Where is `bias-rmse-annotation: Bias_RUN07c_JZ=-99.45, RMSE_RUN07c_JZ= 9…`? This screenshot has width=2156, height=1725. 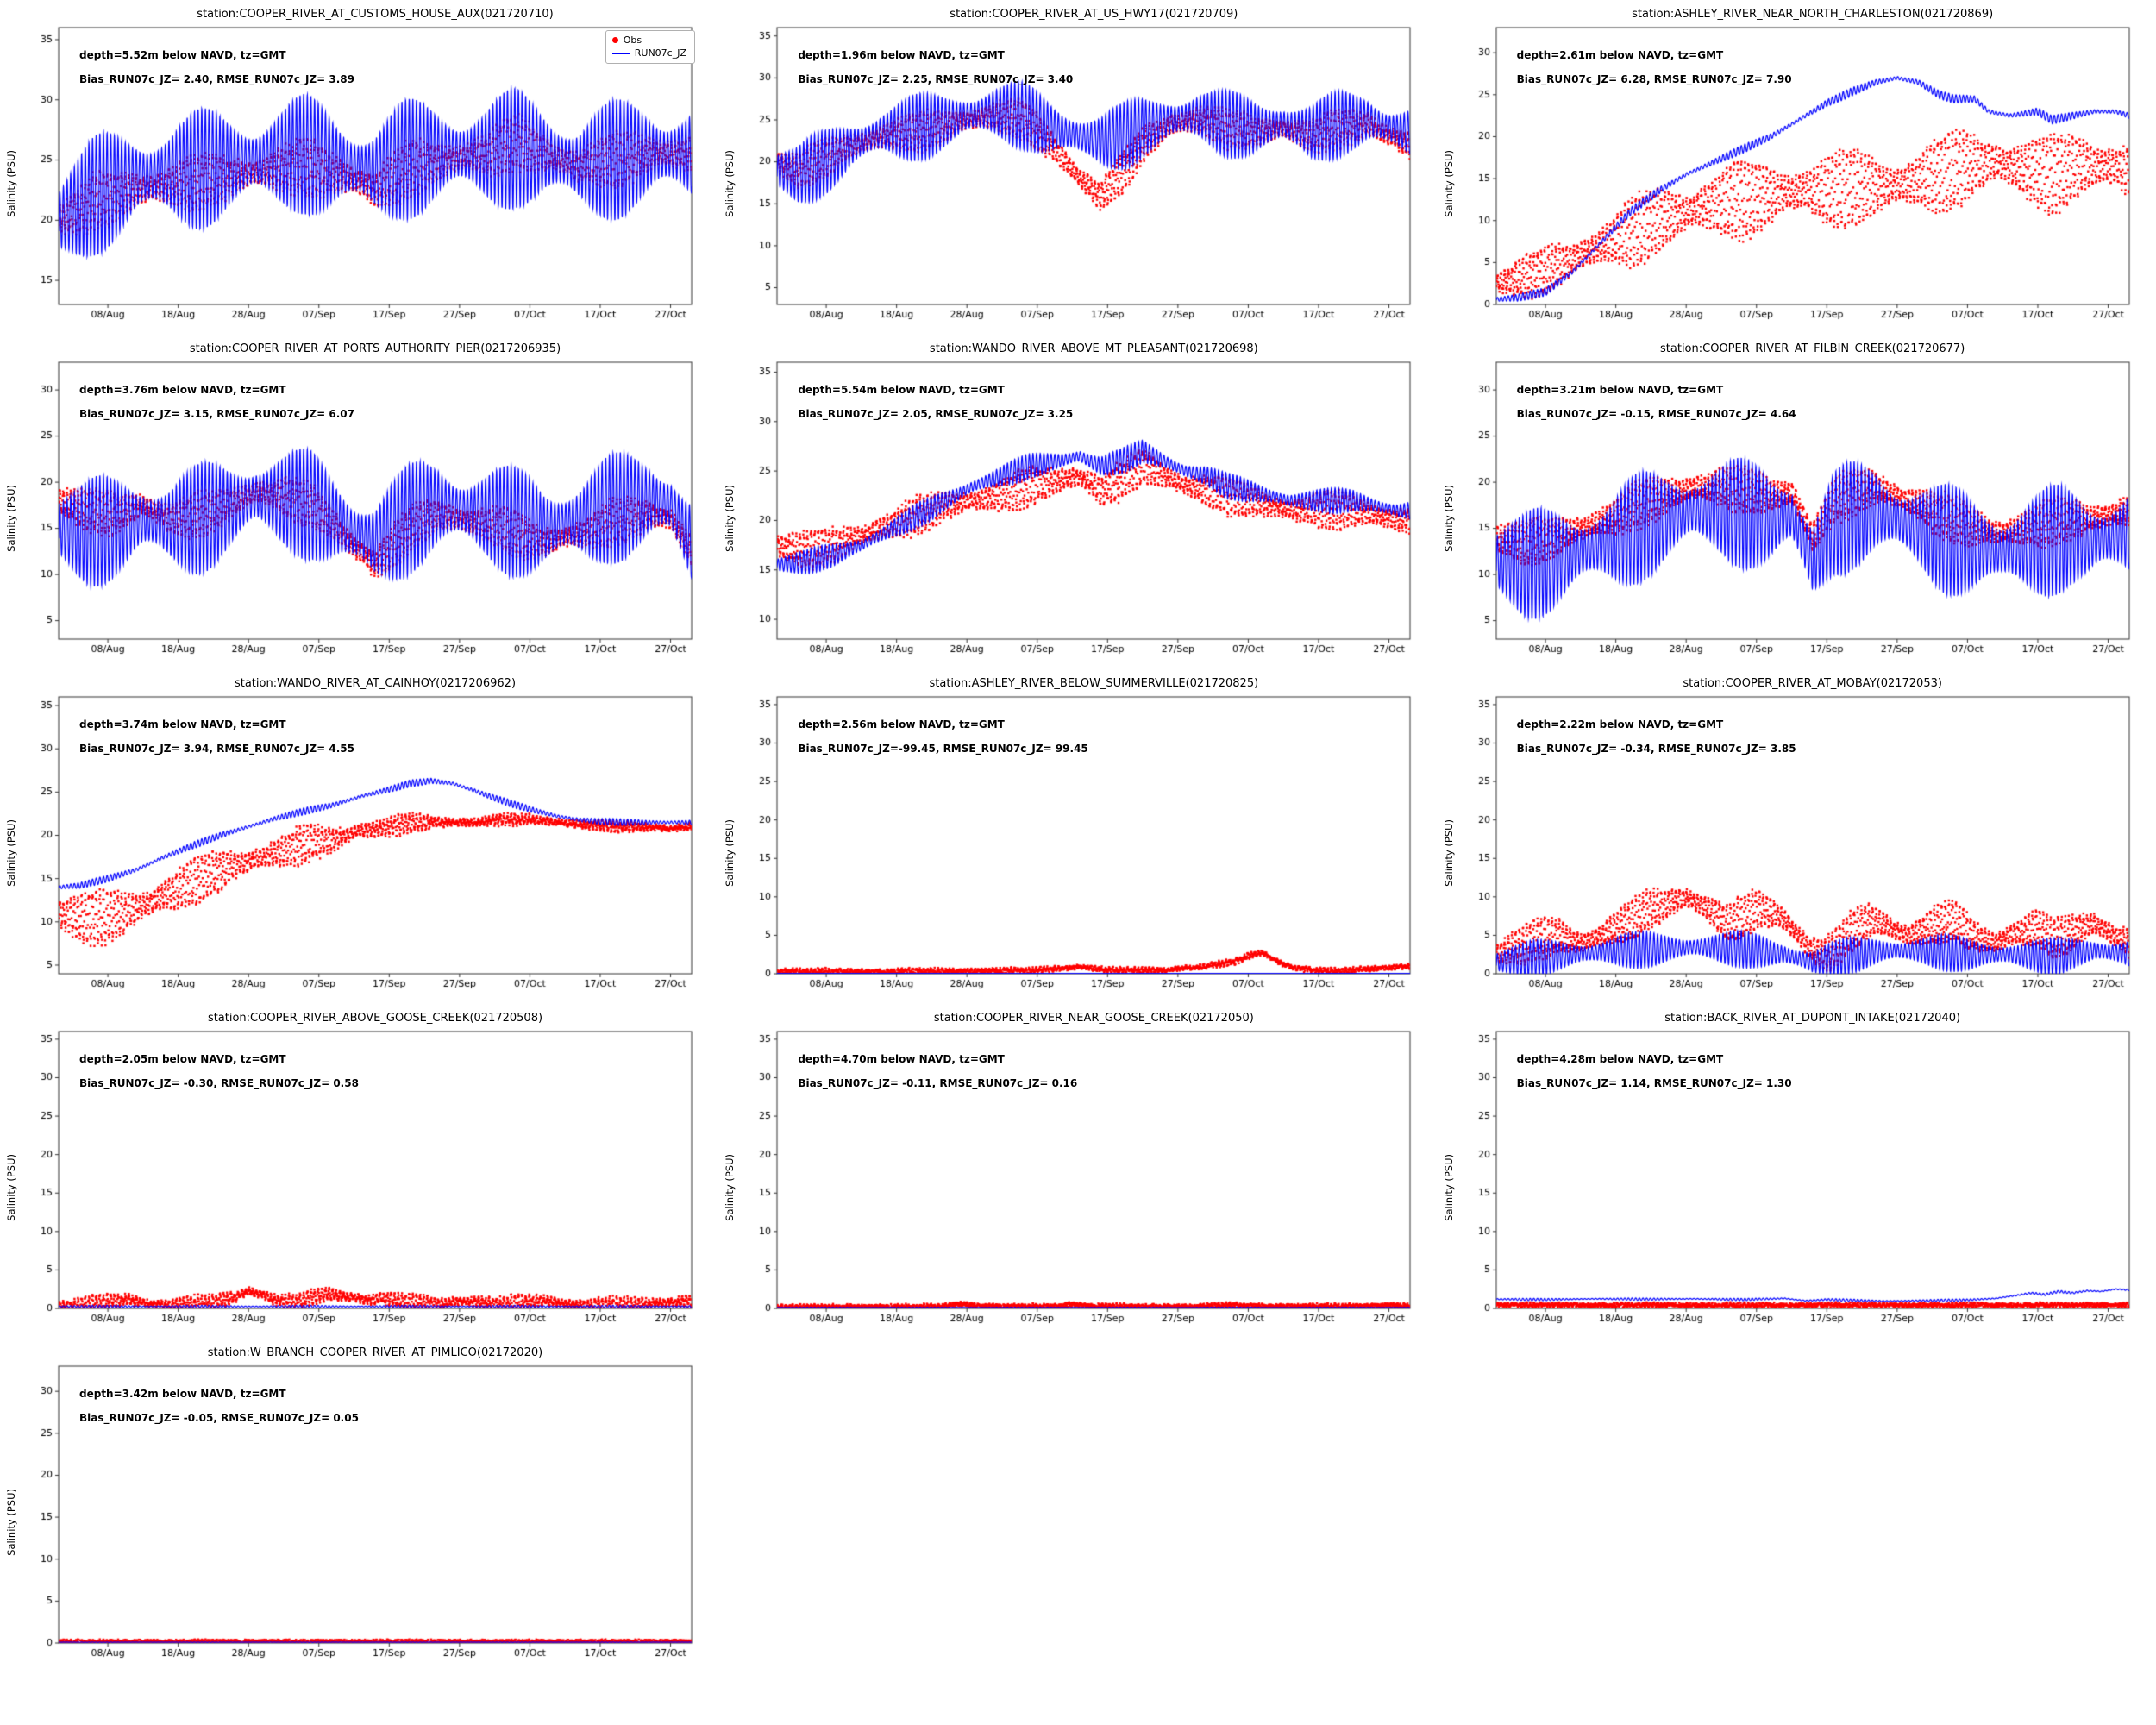 bias-rmse-annotation: Bias_RUN07c_JZ=-99.45, RMSE_RUN07c_JZ= 9… is located at coordinates (943, 749).